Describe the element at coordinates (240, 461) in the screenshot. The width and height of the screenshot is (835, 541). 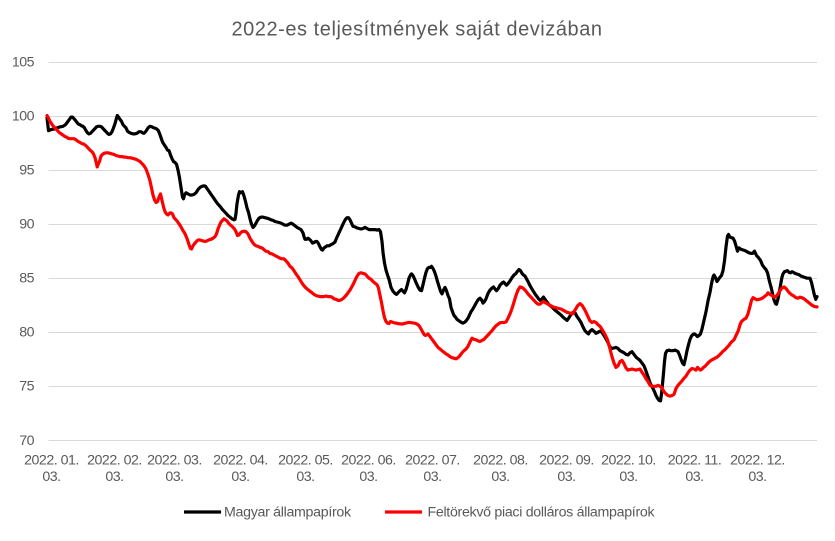
I see `svg-text: 2022. 04.` at that location.